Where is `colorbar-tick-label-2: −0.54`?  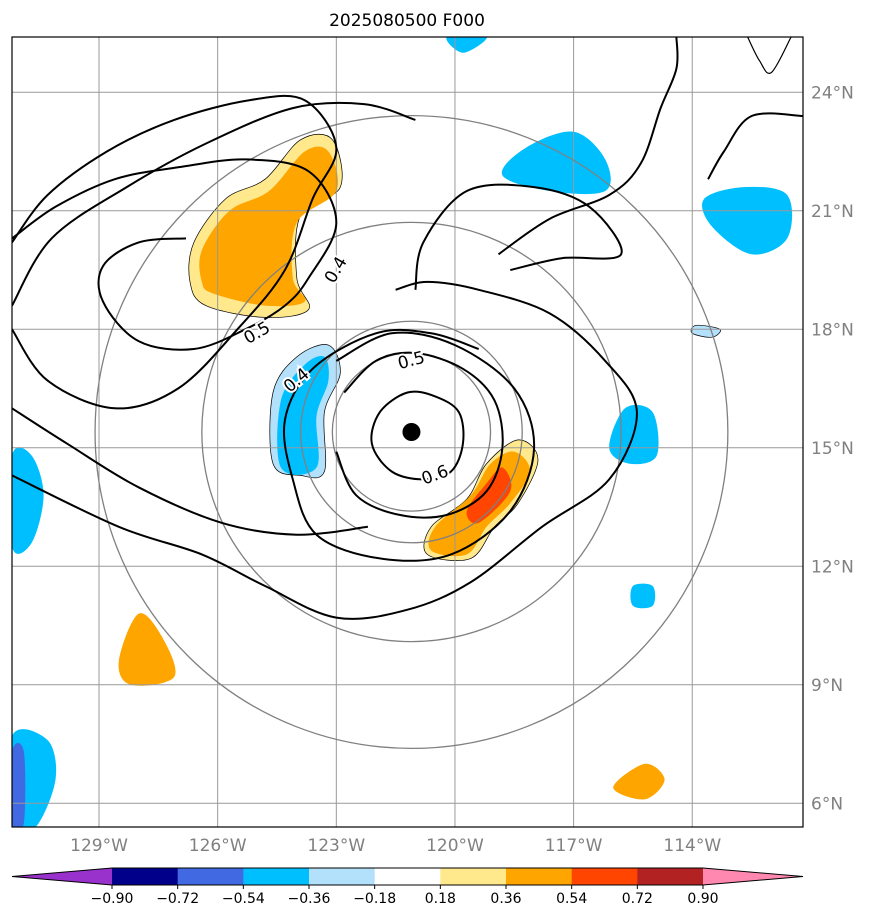
colorbar-tick-label-2: −0.54 is located at coordinates (243, 899).